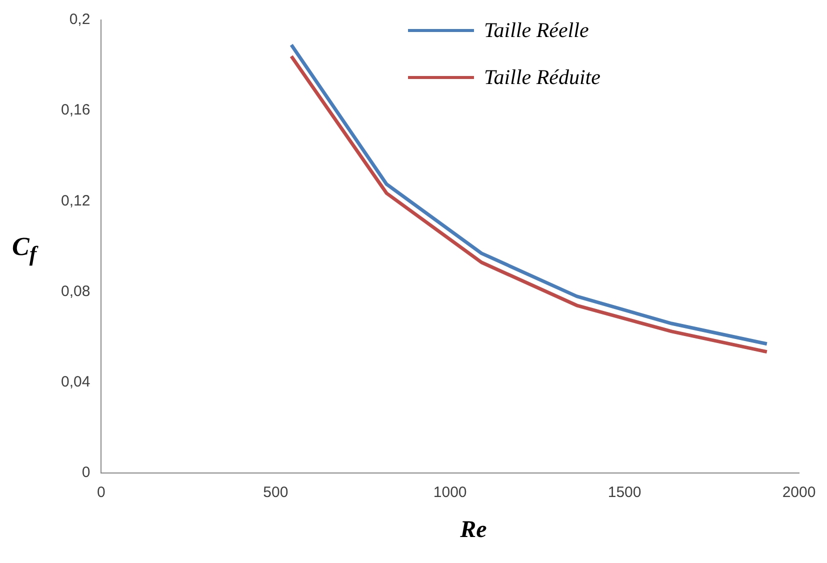  I want to click on y-tick-label: 0,04, so click(75, 382).